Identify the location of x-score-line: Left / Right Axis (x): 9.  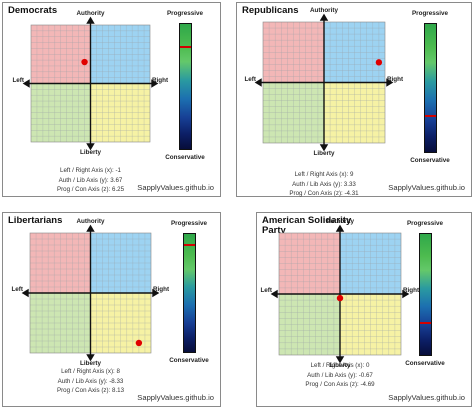
(324, 175).